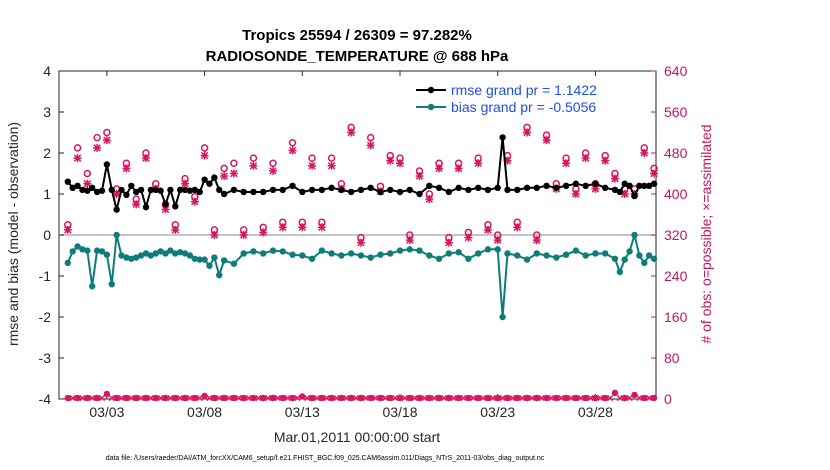 This screenshot has width=830, height=470. I want to click on y-tick-label: 2, so click(47, 153).